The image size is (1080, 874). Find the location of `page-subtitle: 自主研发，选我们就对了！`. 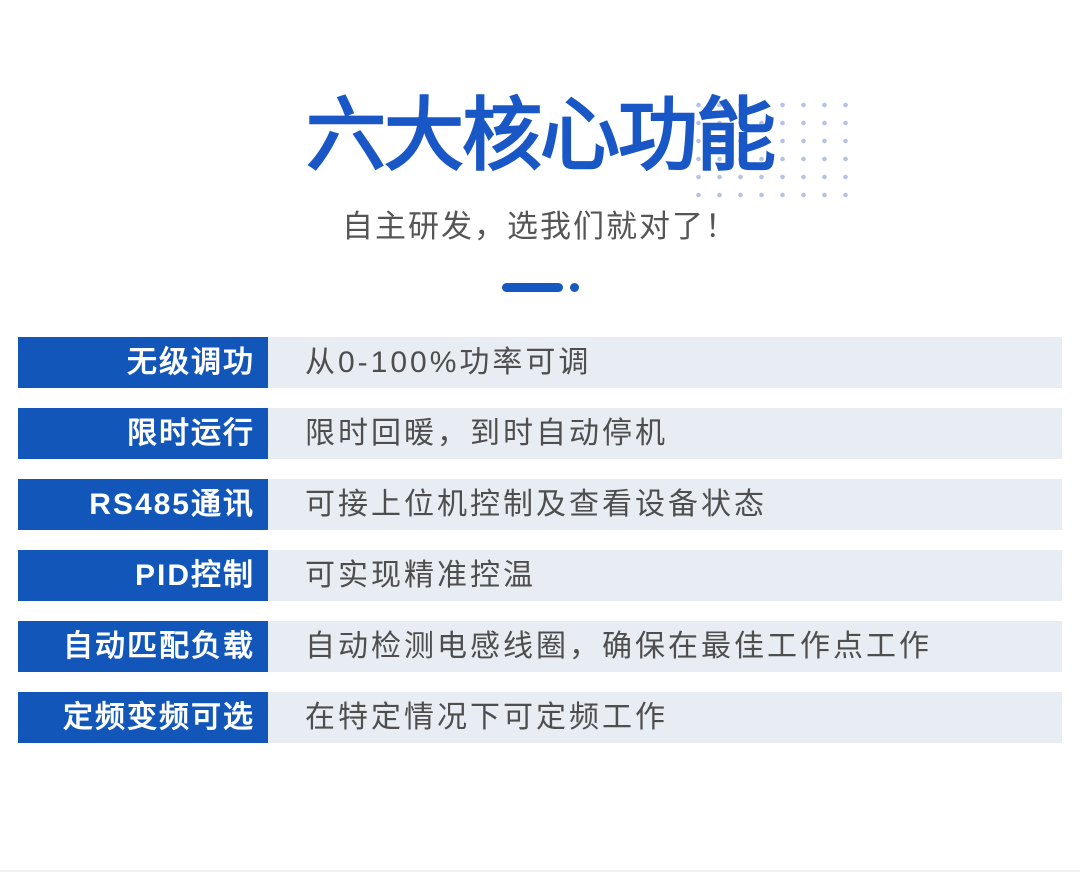

page-subtitle: 自主研发，选我们就对了！ is located at coordinates (540, 226).